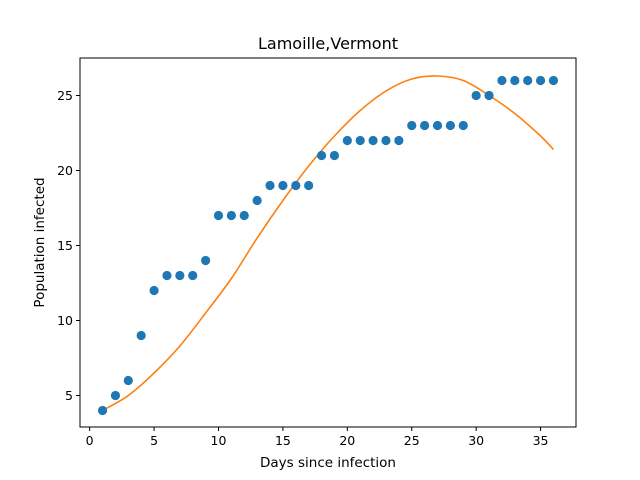 Image resolution: width=640 pixels, height=480 pixels. I want to click on x-tick-label: 5, so click(154, 440).